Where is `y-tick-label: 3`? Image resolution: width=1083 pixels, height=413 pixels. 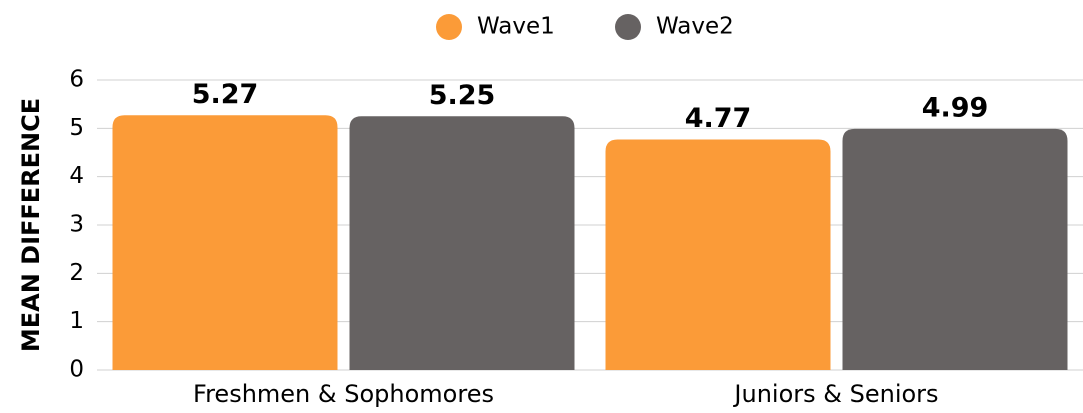 y-tick-label: 3 is located at coordinates (76, 225).